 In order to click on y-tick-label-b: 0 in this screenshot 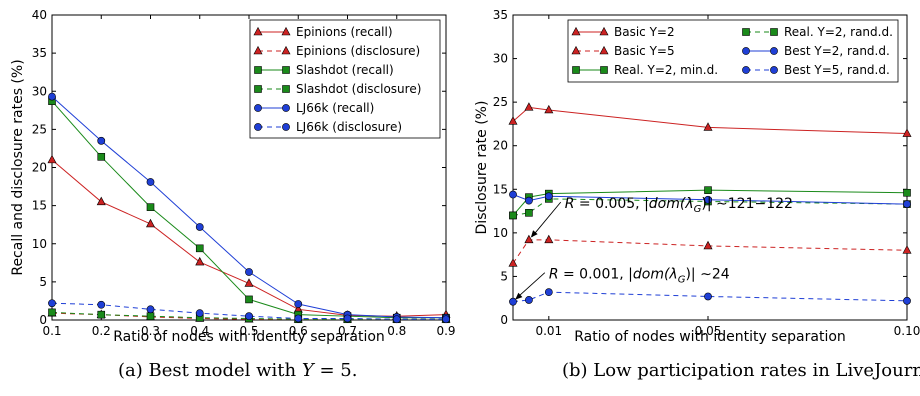, I will do `click(504, 320)`.